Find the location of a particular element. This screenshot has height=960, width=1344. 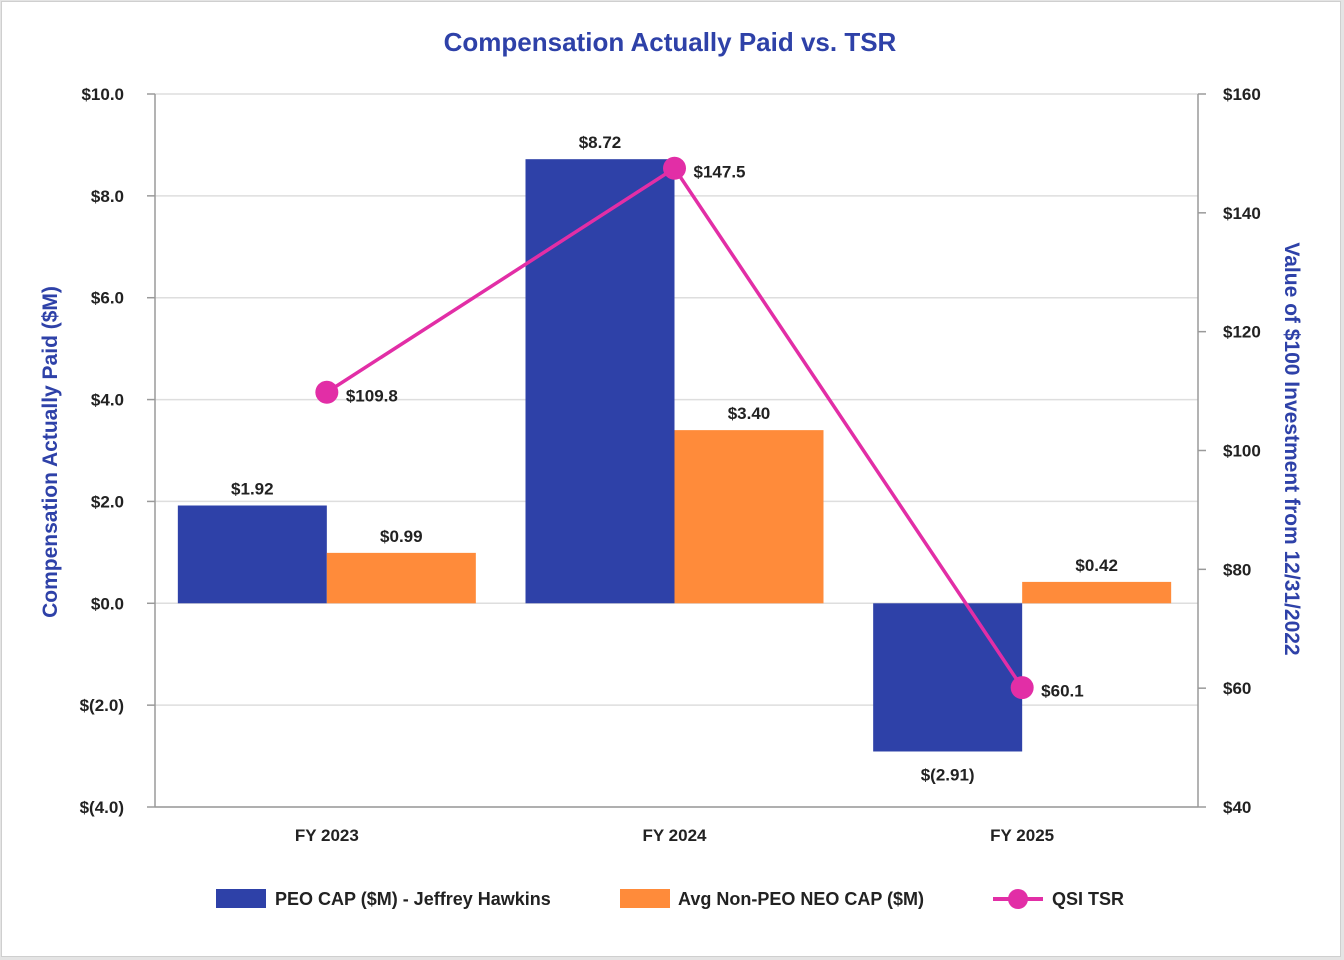

bar-data-label: $8.72 is located at coordinates (600, 142).